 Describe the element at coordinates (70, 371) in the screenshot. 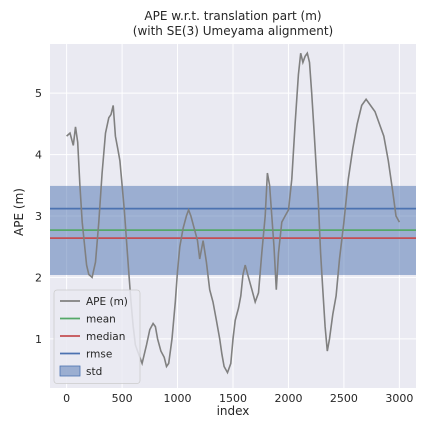

I see `legend-swatch` at that location.